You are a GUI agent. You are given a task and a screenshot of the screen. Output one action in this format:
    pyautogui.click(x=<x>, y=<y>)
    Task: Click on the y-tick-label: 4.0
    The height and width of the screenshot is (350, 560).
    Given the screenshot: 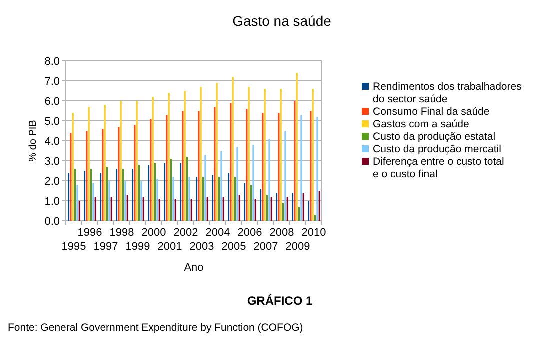 What is the action you would take?
    pyautogui.click(x=52, y=142)
    